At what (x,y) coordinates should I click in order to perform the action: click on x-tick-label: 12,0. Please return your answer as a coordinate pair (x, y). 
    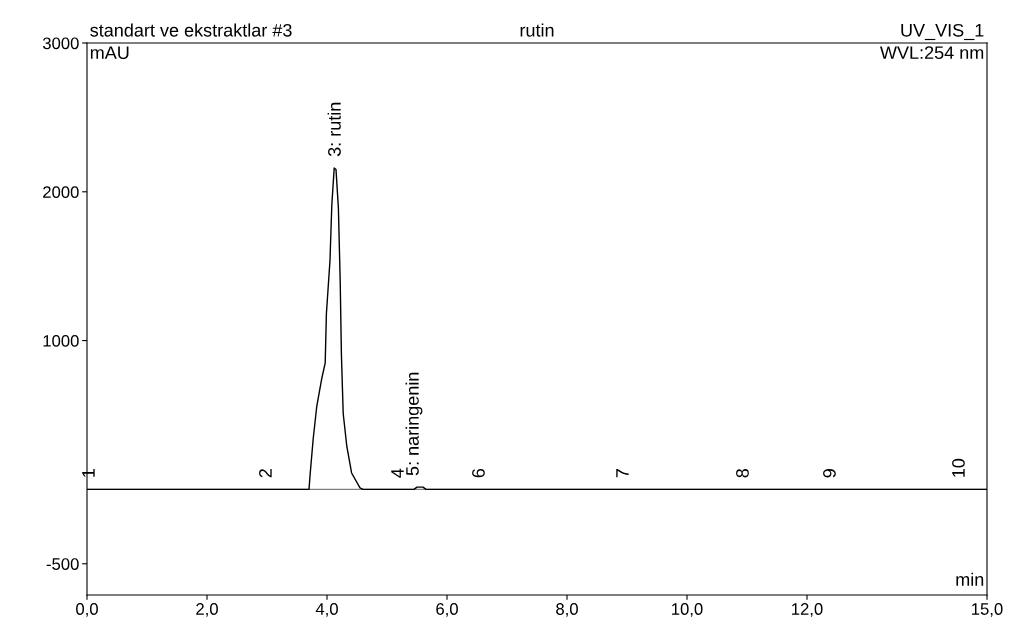
    Looking at the image, I should click on (807, 610).